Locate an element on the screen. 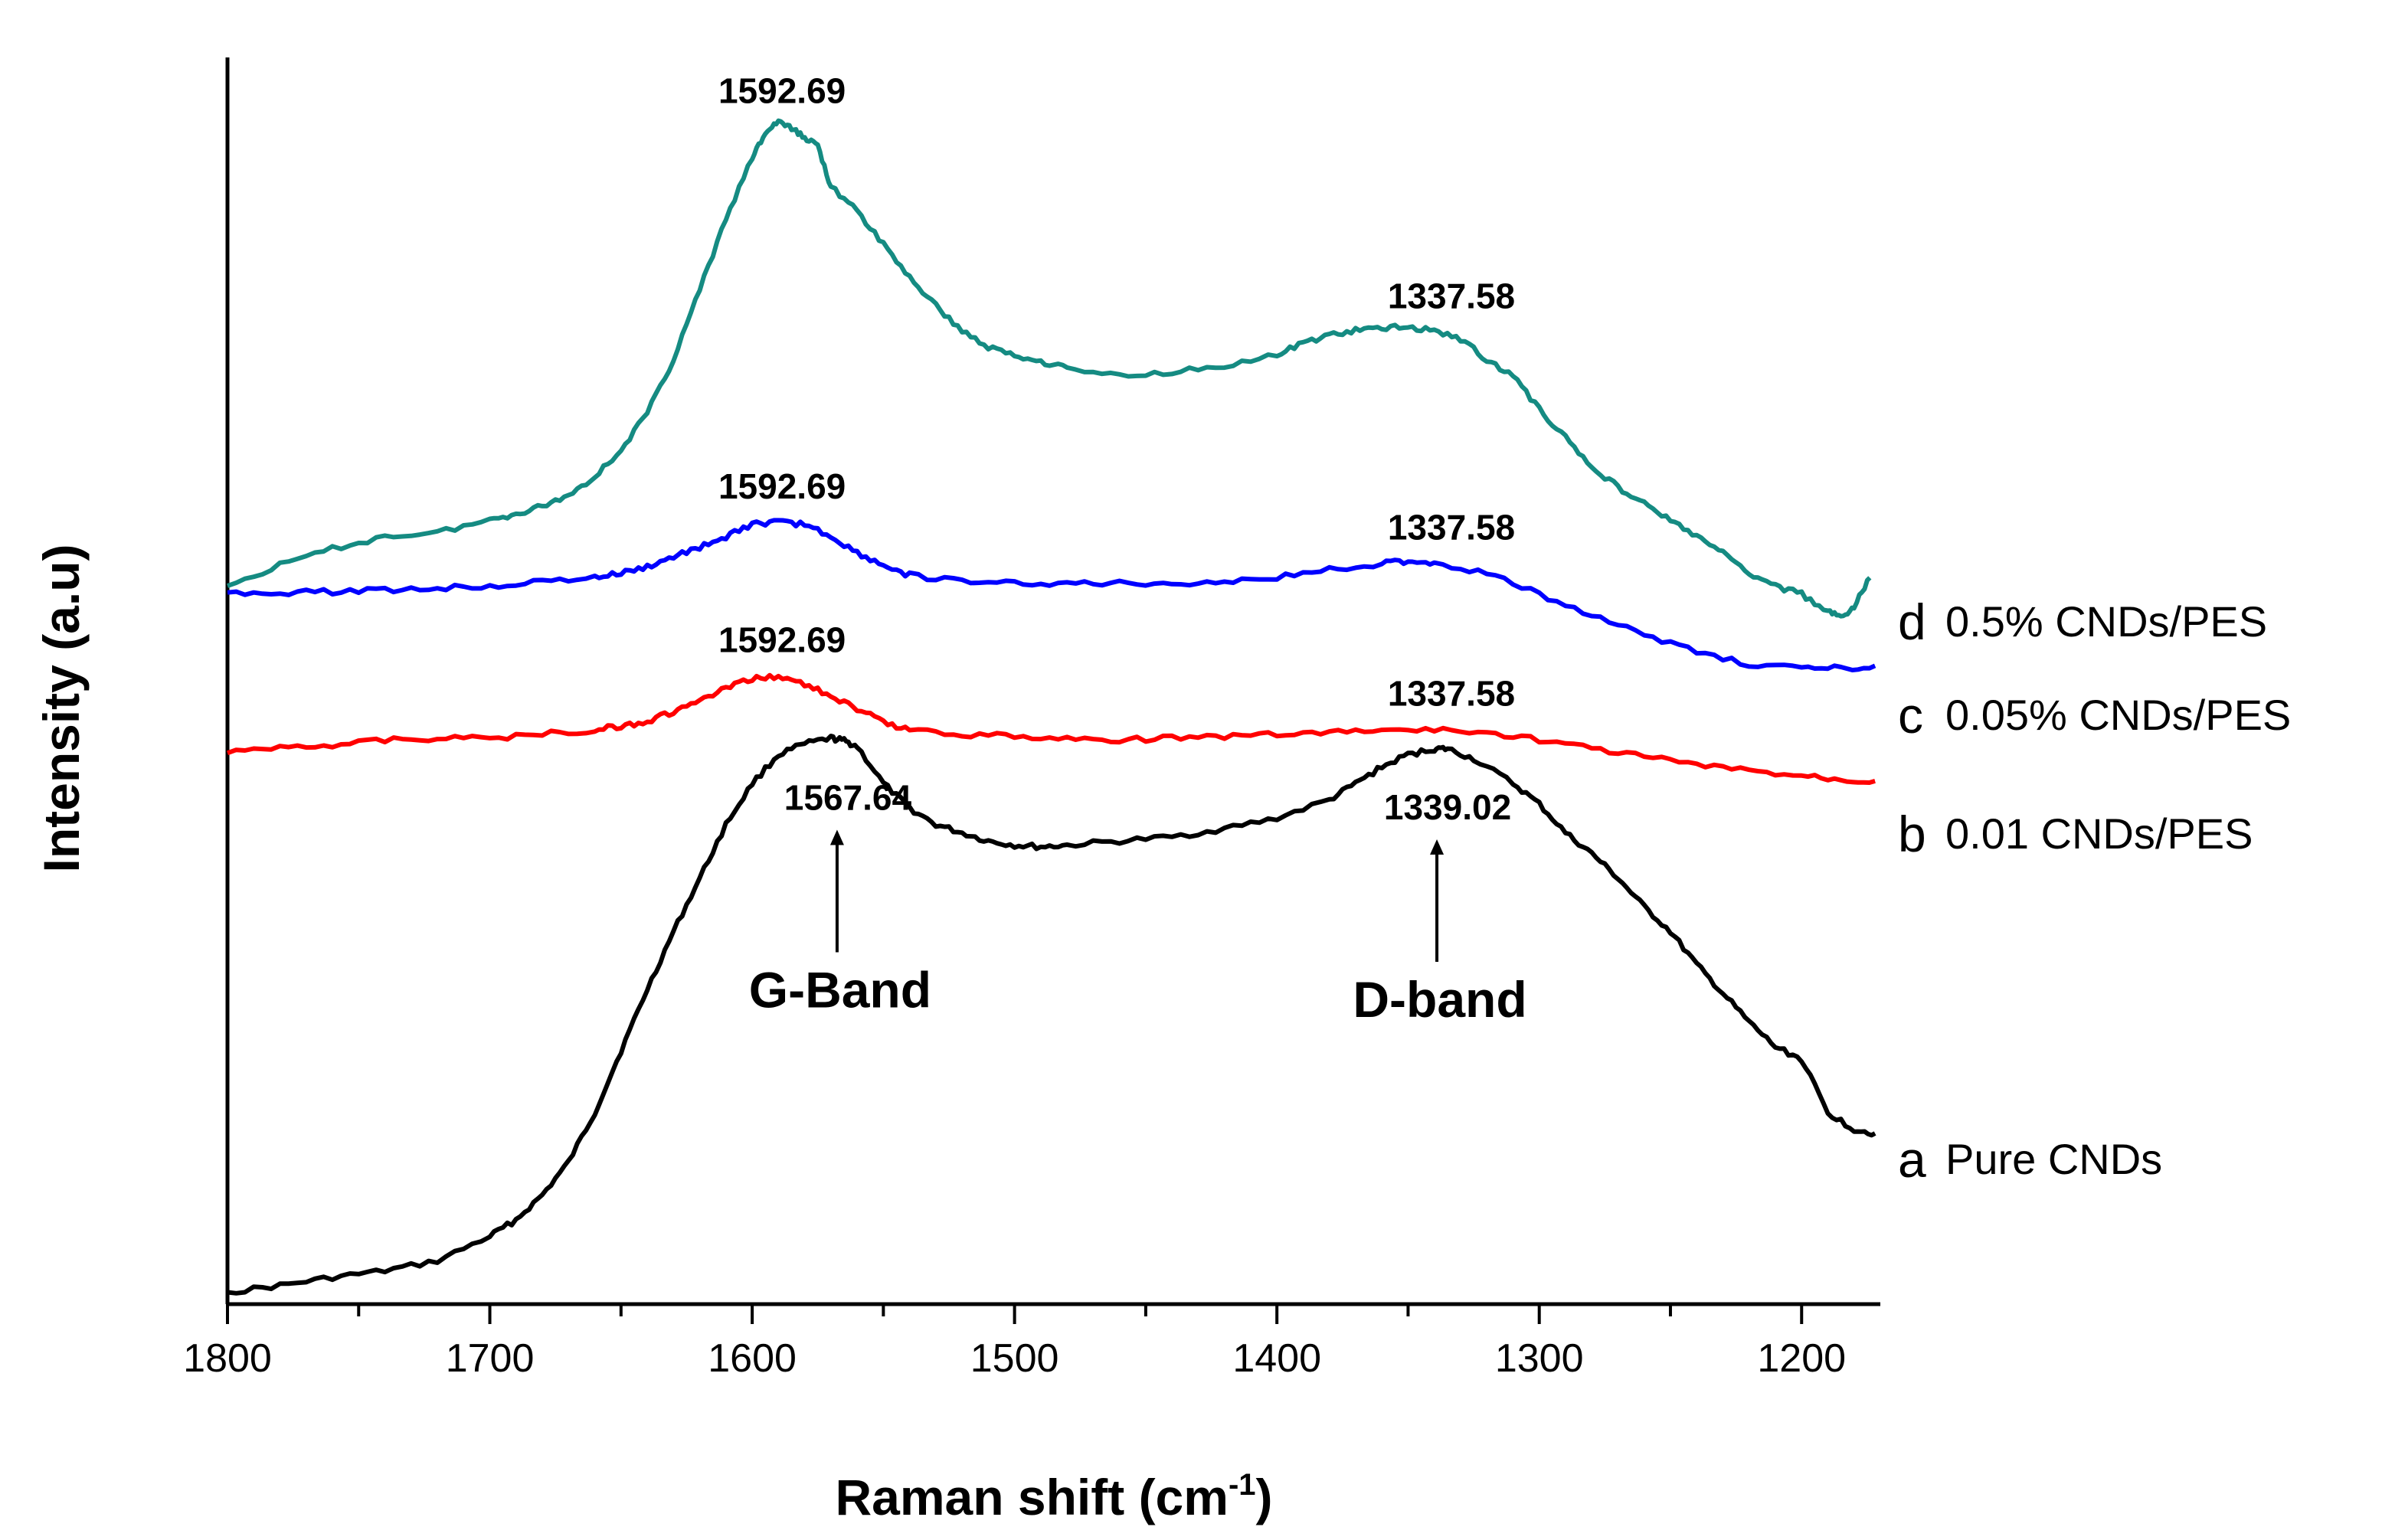 Image resolution: width=2382 pixels, height=1540 pixels. peak-label-b-g: 1592.69 is located at coordinates (782, 639).